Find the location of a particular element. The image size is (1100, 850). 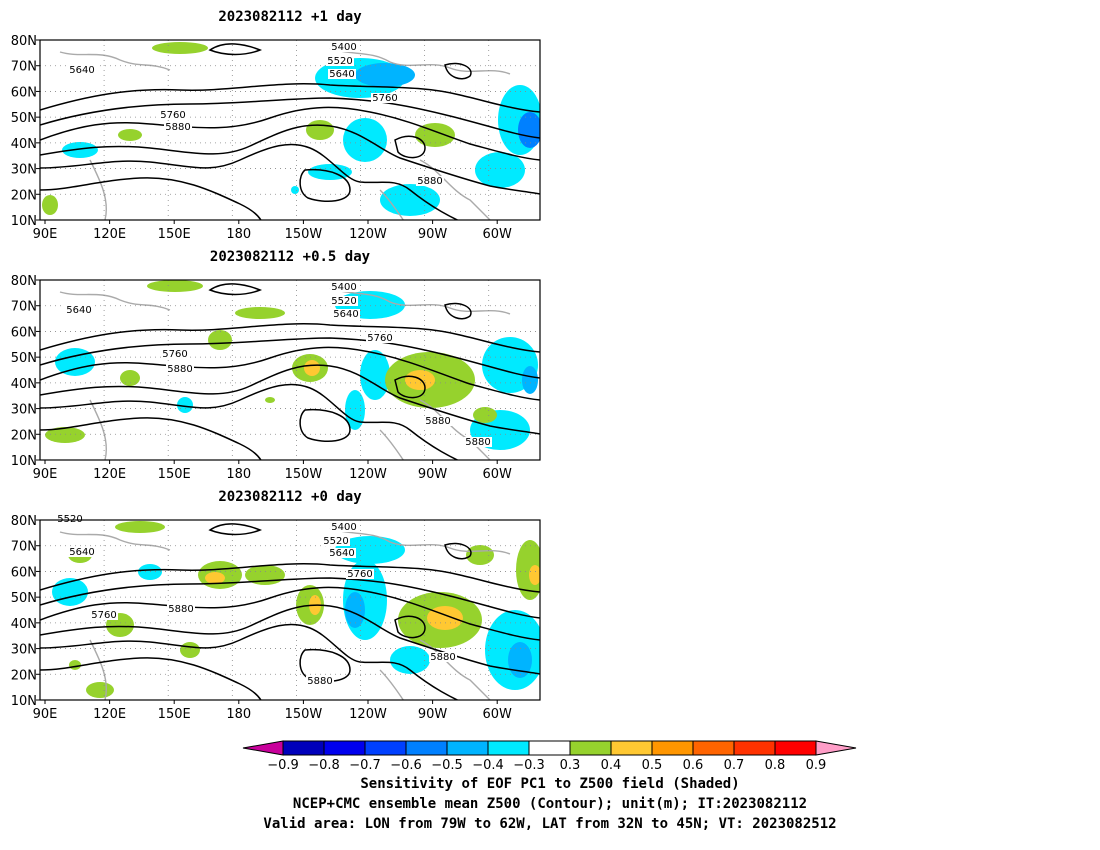

map-frame is located at coordinates (290, 610).